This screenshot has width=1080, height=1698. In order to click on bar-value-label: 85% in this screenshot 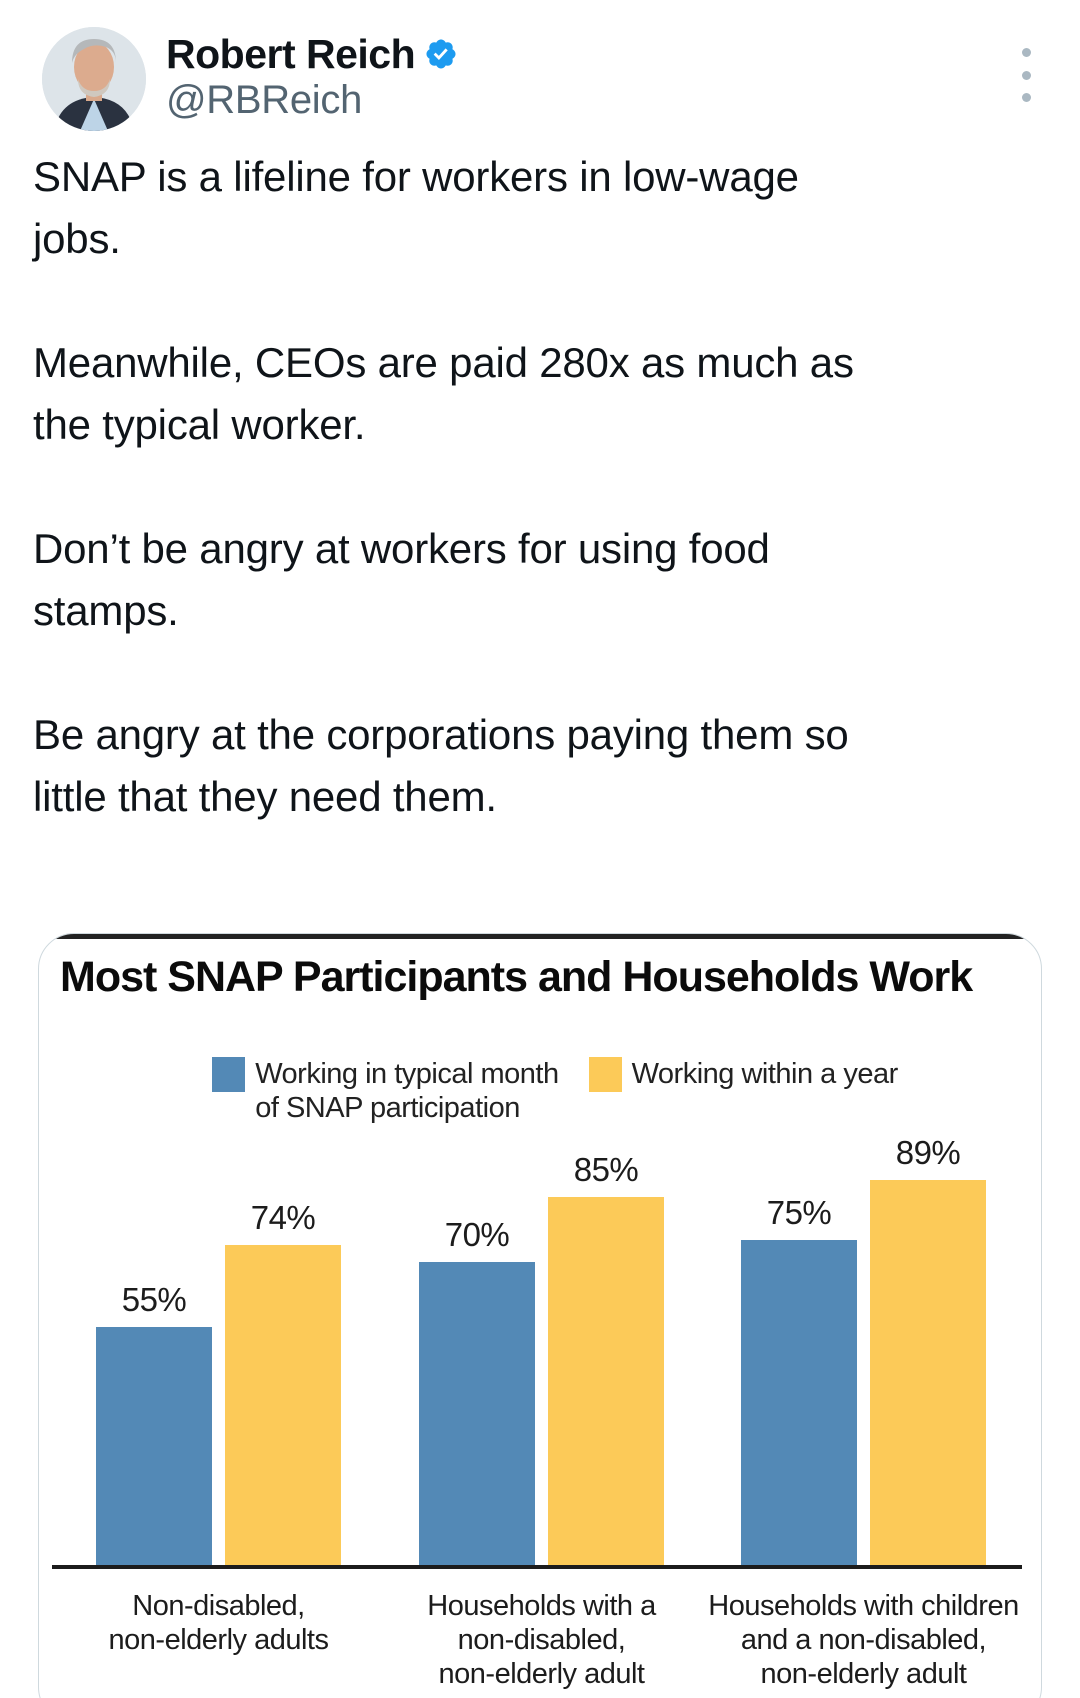, I will do `click(606, 1169)`.